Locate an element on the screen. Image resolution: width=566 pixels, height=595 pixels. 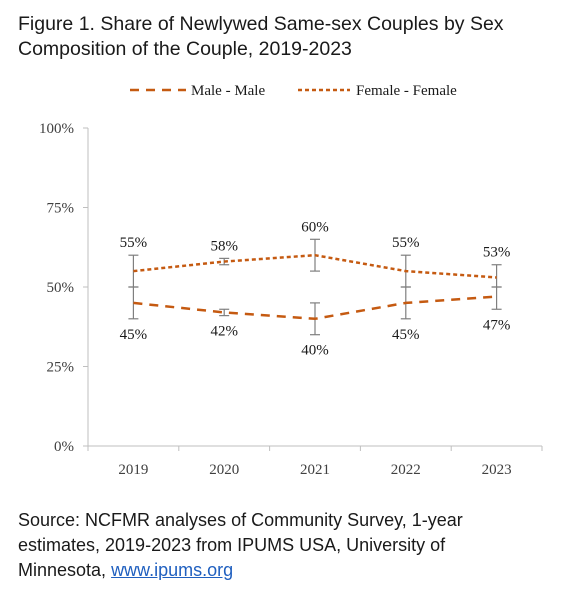
legend-label: Female - Female is located at coordinates (406, 91).